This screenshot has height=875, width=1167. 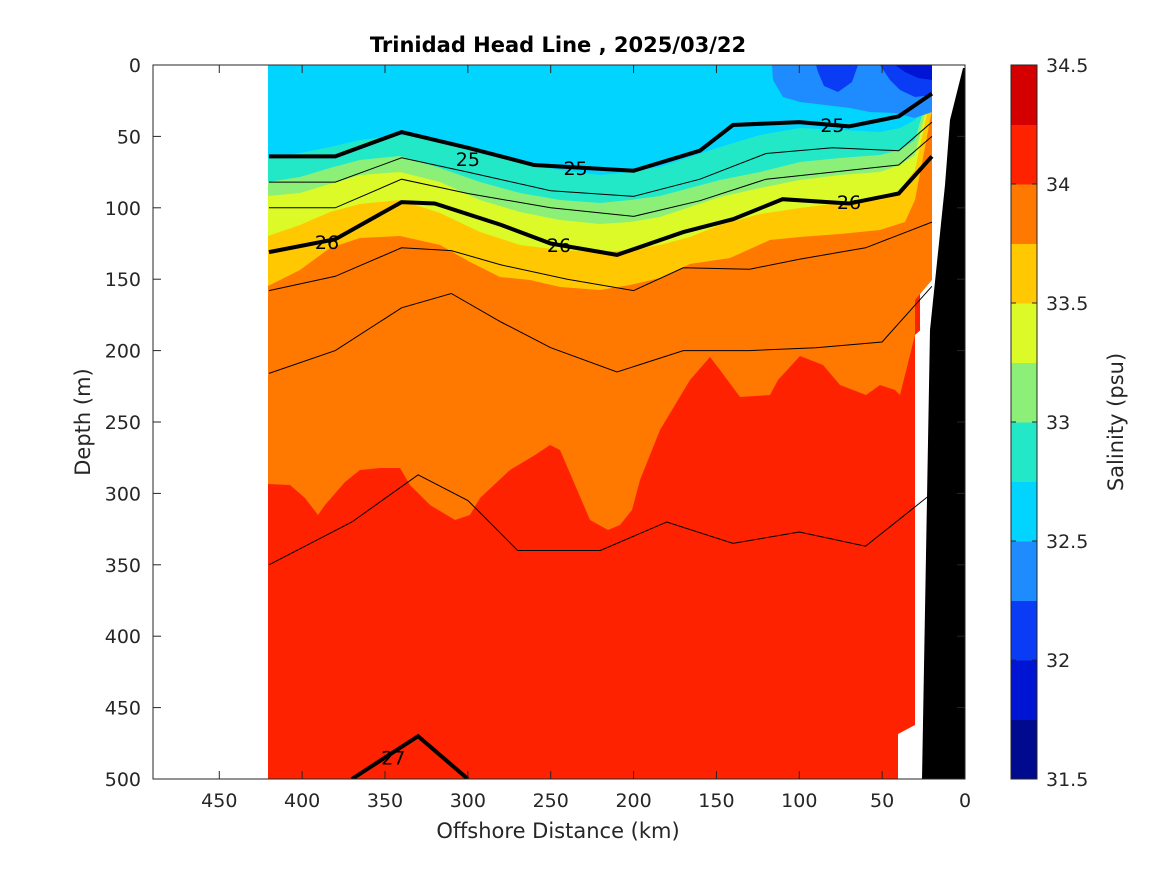 What do you see at coordinates (1058, 185) in the screenshot?
I see `colorbar-tick-label: 34` at bounding box center [1058, 185].